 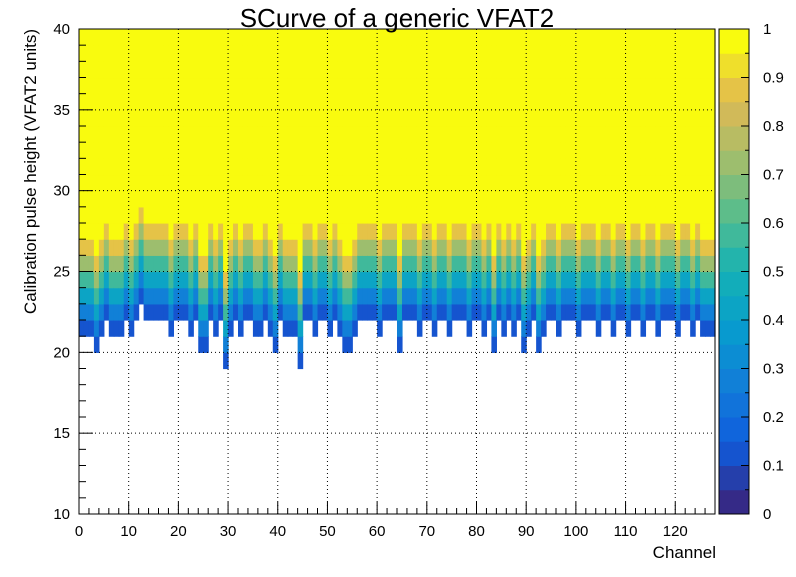 I want to click on x-axis: 0 10 20 30 40 50 60 70 80 90 100 110 120, so click(x=395, y=521).